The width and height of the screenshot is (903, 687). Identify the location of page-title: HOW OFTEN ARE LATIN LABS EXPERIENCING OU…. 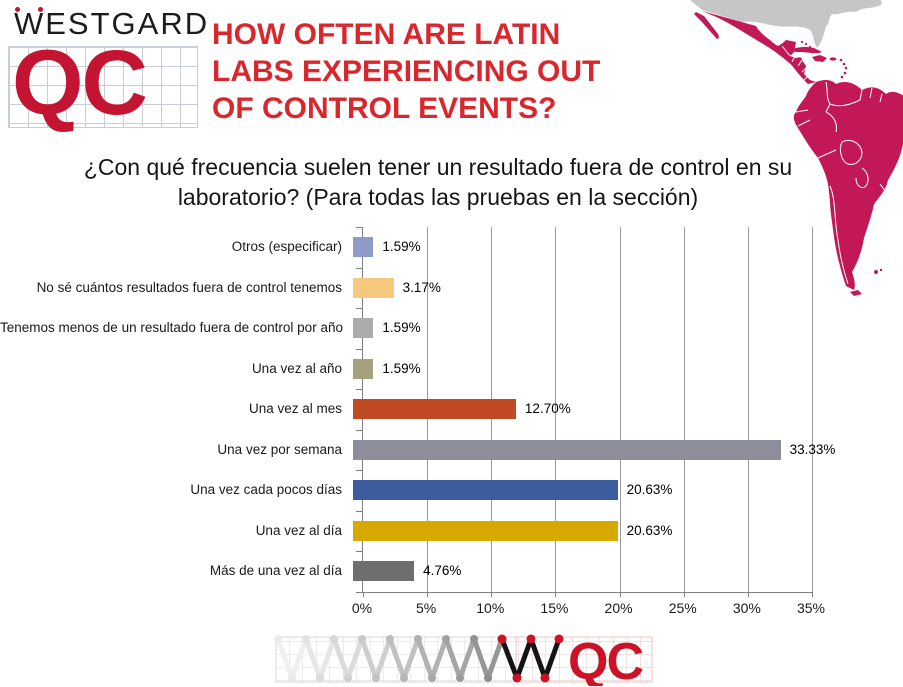
(447, 71).